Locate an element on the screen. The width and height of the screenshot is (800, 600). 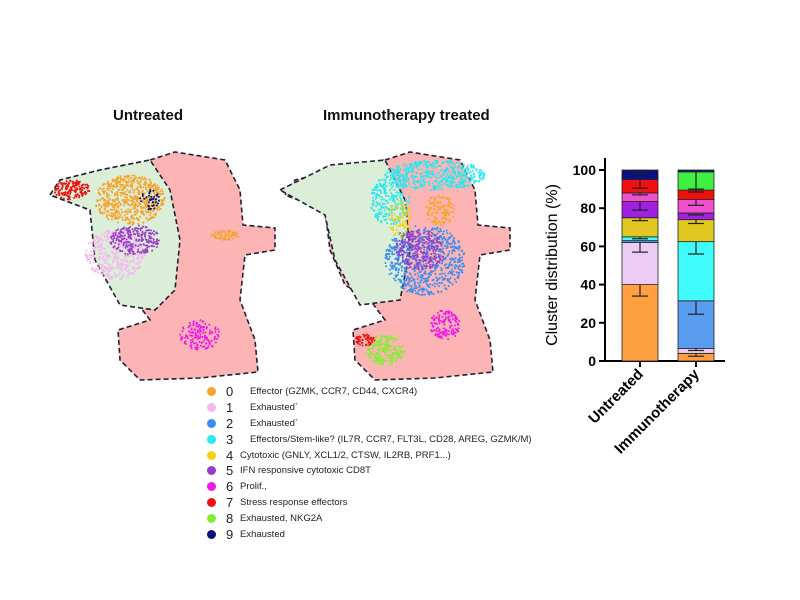
legend-label: Effector (GZMK, CCR7, CD44, CXCR4) is located at coordinates (334, 392).